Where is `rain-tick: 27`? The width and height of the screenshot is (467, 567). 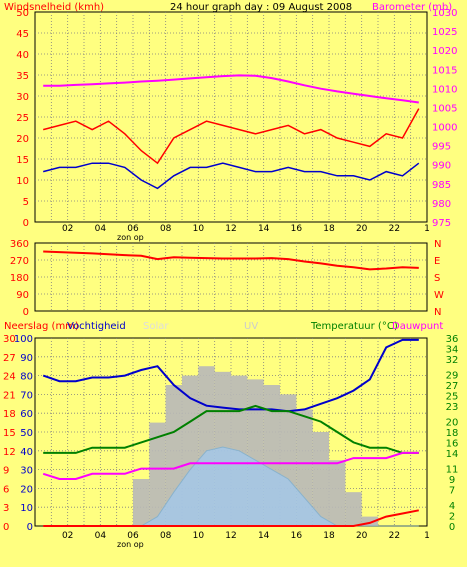
rain-tick: 27 is located at coordinates (9, 358).